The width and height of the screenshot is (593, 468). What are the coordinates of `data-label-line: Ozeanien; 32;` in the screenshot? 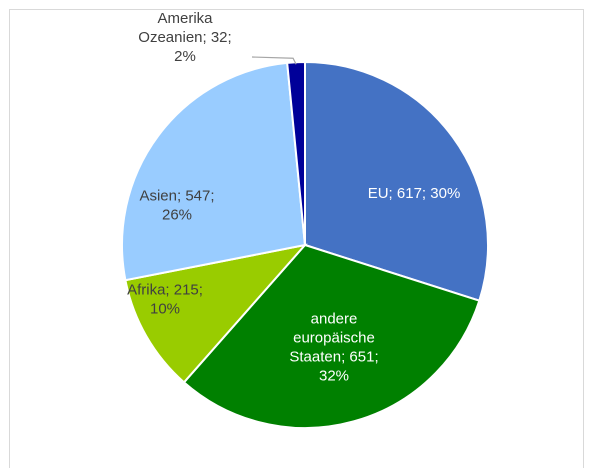 It's located at (184, 37).